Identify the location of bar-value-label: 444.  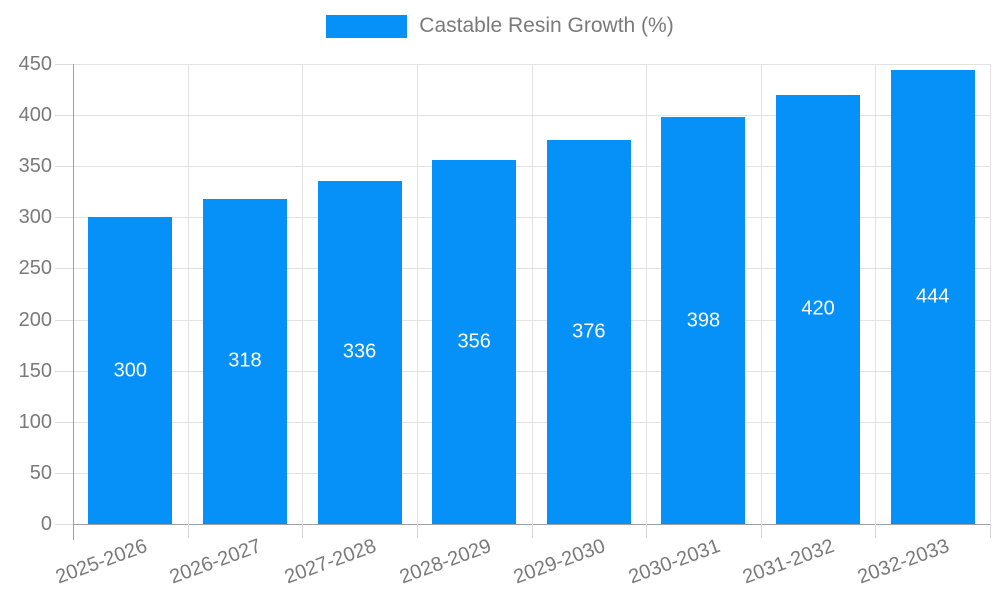
(933, 296).